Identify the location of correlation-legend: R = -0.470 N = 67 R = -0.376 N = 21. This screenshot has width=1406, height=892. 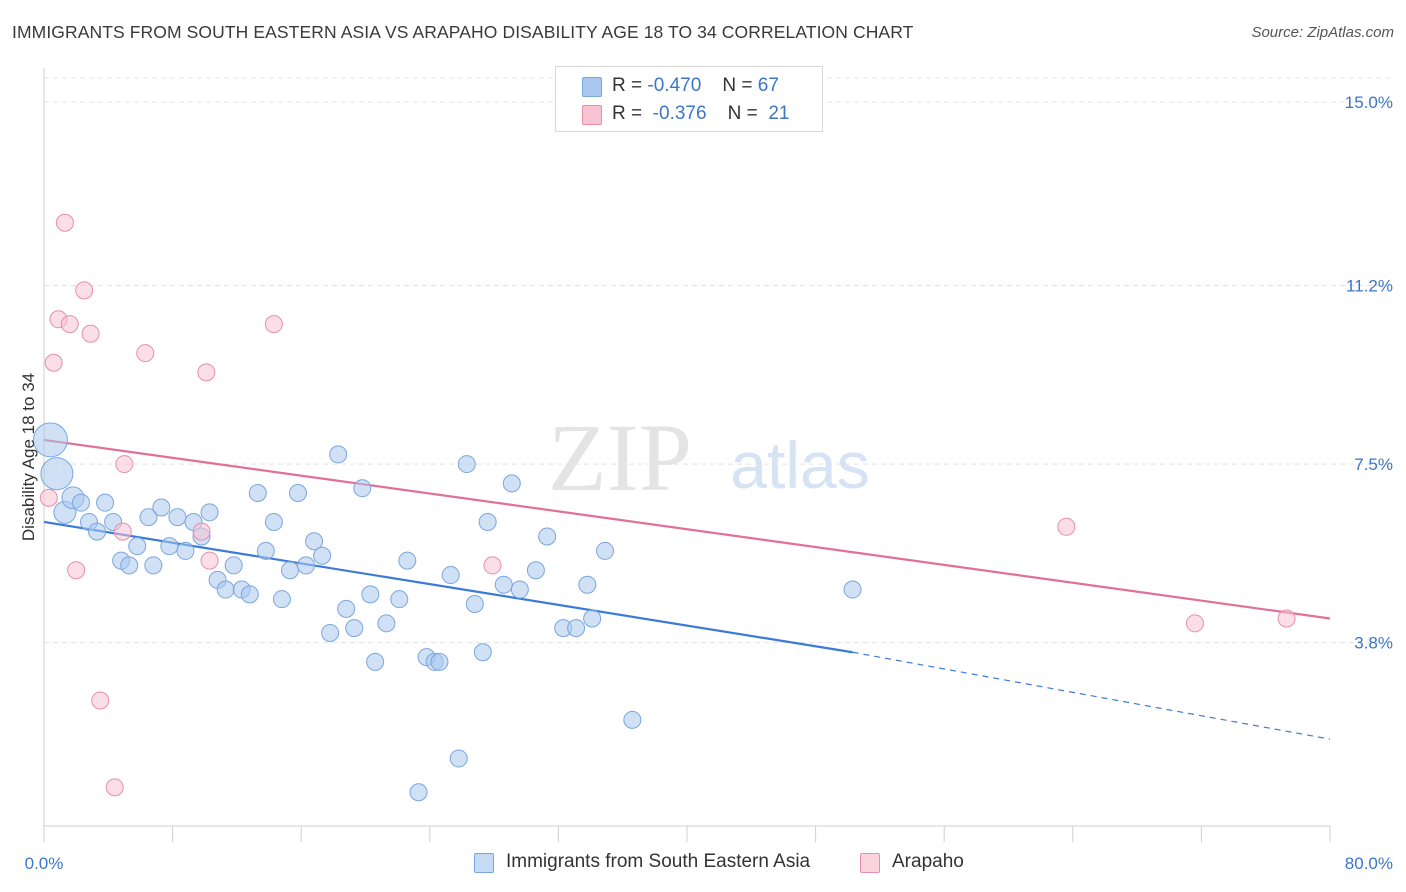
(689, 99).